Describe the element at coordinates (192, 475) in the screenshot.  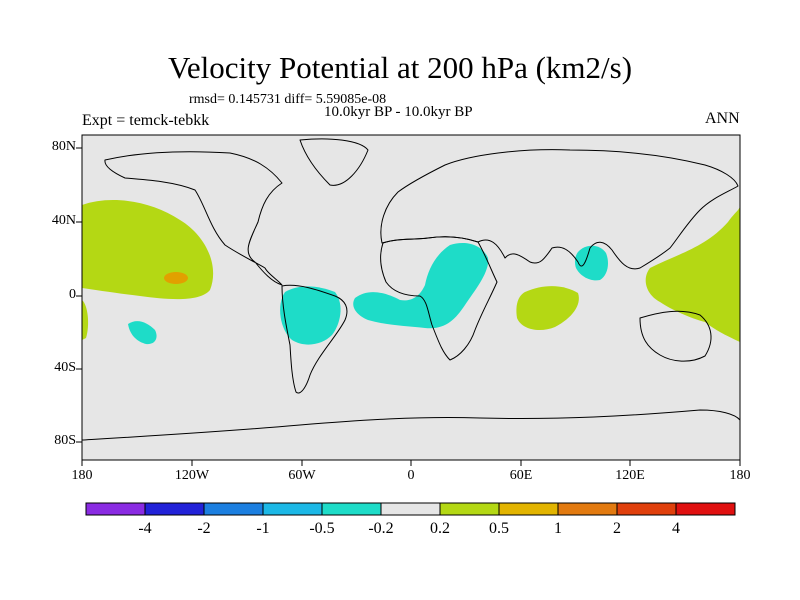
I see `x-tick-label: 120W` at that location.